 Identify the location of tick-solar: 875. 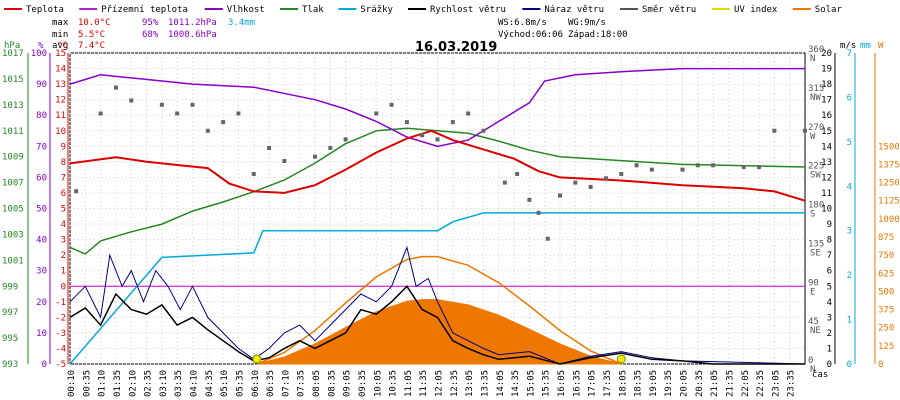
(886, 238).